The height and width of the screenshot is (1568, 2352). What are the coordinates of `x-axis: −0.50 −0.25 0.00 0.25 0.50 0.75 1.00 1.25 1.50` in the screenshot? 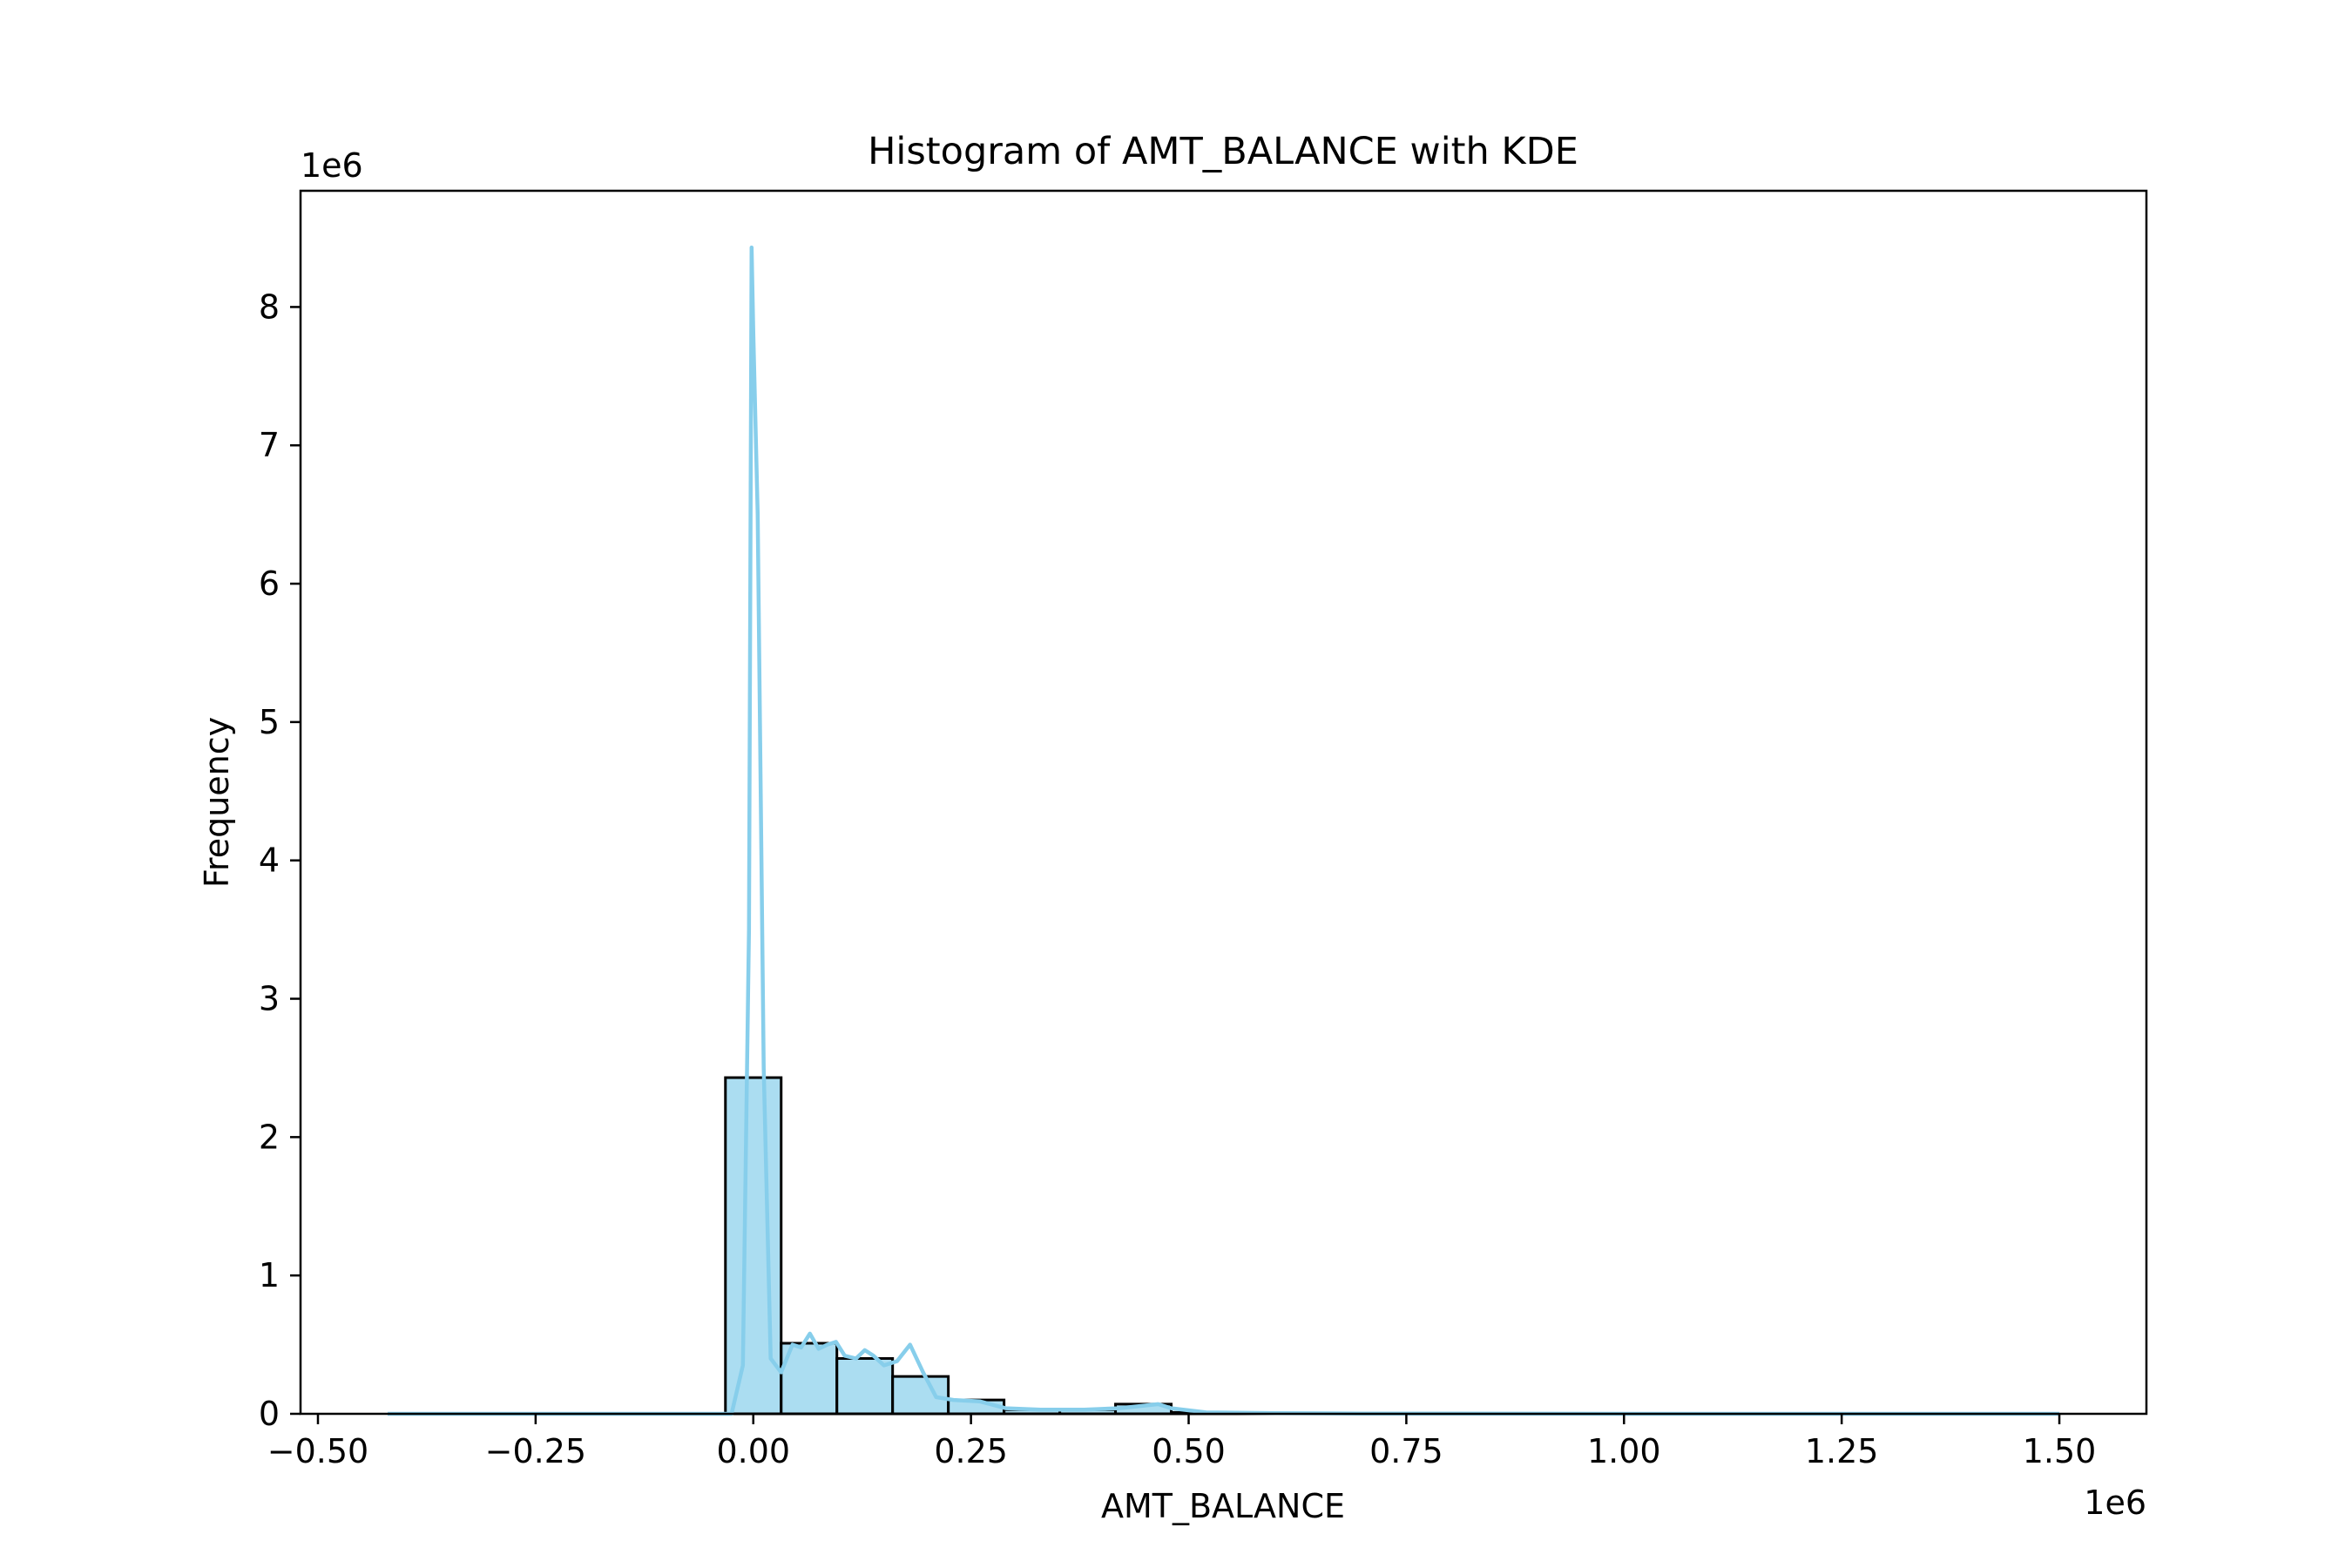 It's located at (1182, 1442).